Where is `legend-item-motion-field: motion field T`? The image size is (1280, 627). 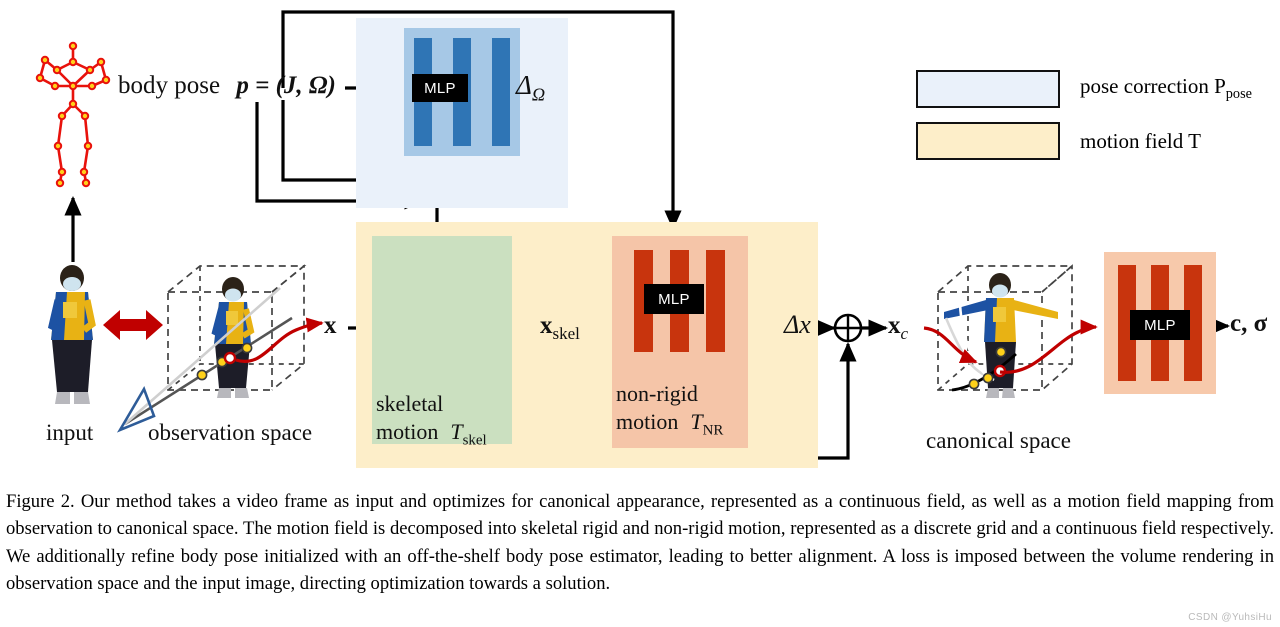
legend-item-motion-field: motion field T is located at coordinates (1086, 141).